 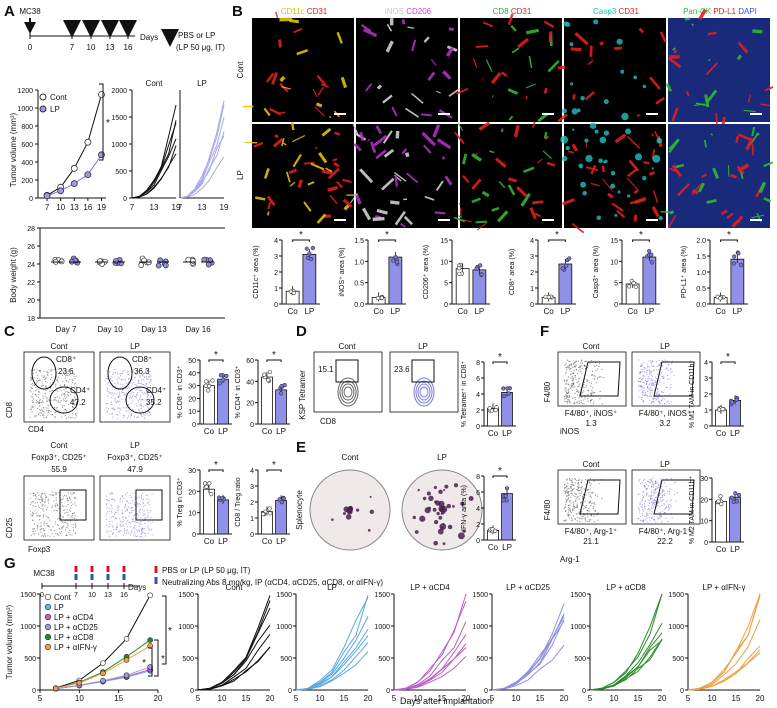 I want to click on significance-star: *, so click(x=274, y=465).